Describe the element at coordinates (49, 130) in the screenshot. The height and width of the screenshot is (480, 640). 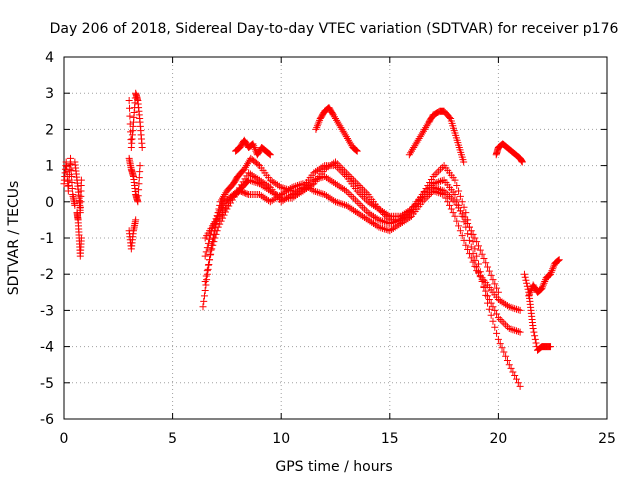
I see `y-tick-label: 2` at that location.